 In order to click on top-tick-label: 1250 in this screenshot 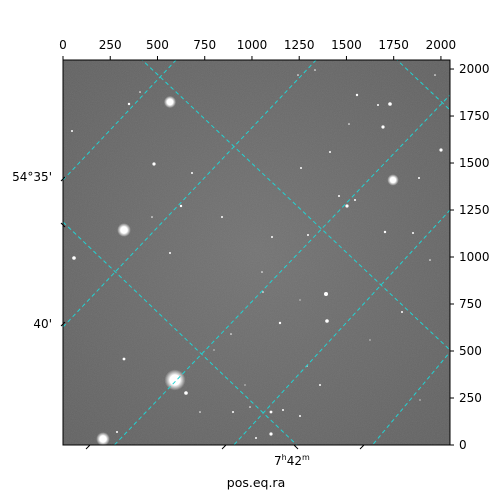, I will do `click(299, 45)`.